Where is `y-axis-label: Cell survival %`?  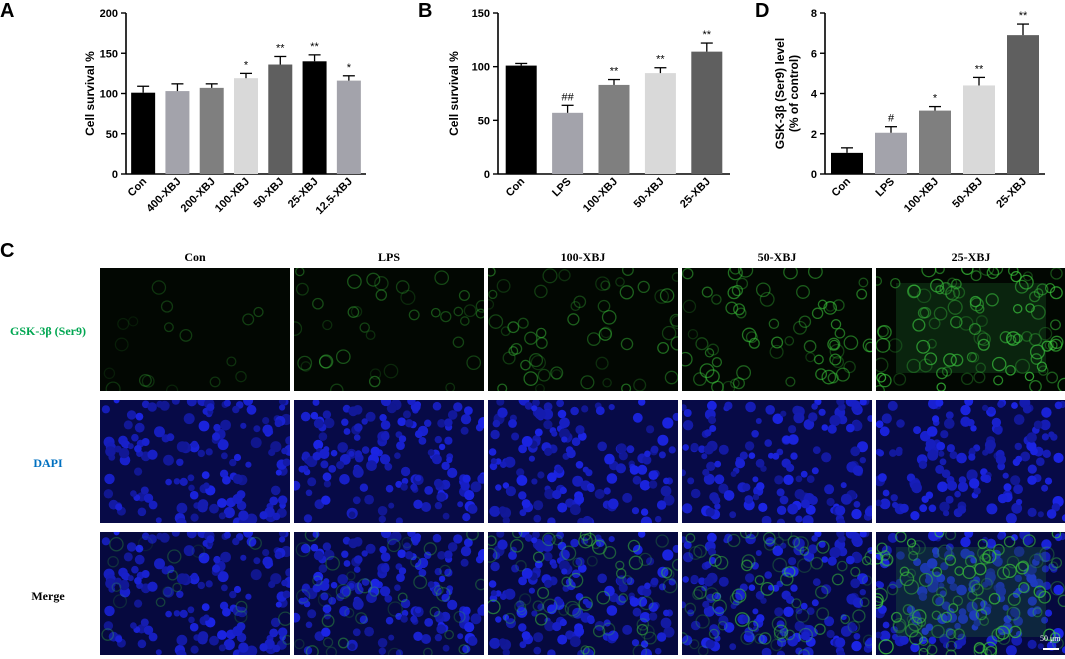 y-axis-label: Cell survival % is located at coordinates (90, 93).